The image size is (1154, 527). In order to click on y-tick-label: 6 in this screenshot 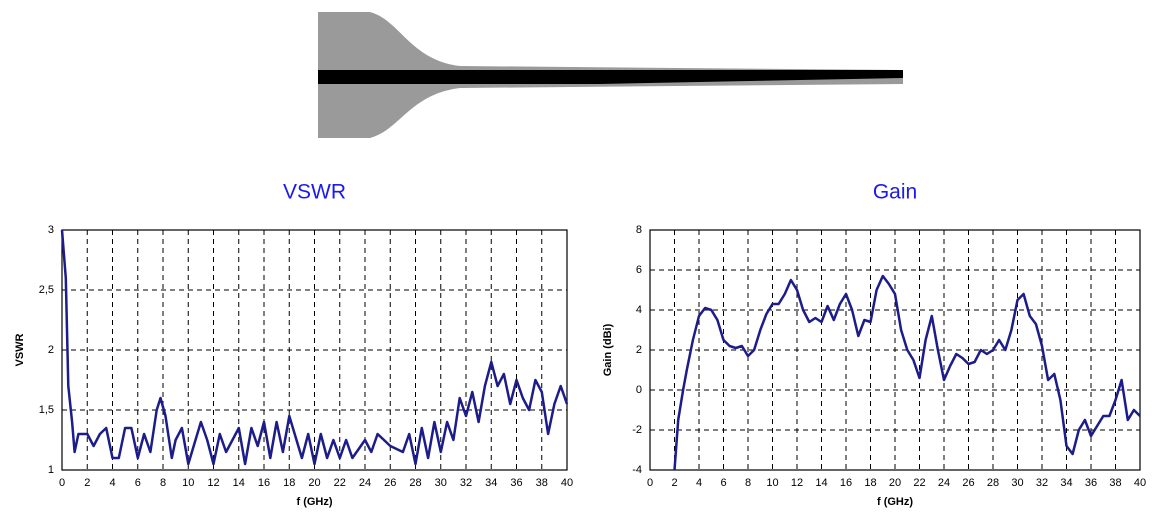, I will do `click(639, 270)`.